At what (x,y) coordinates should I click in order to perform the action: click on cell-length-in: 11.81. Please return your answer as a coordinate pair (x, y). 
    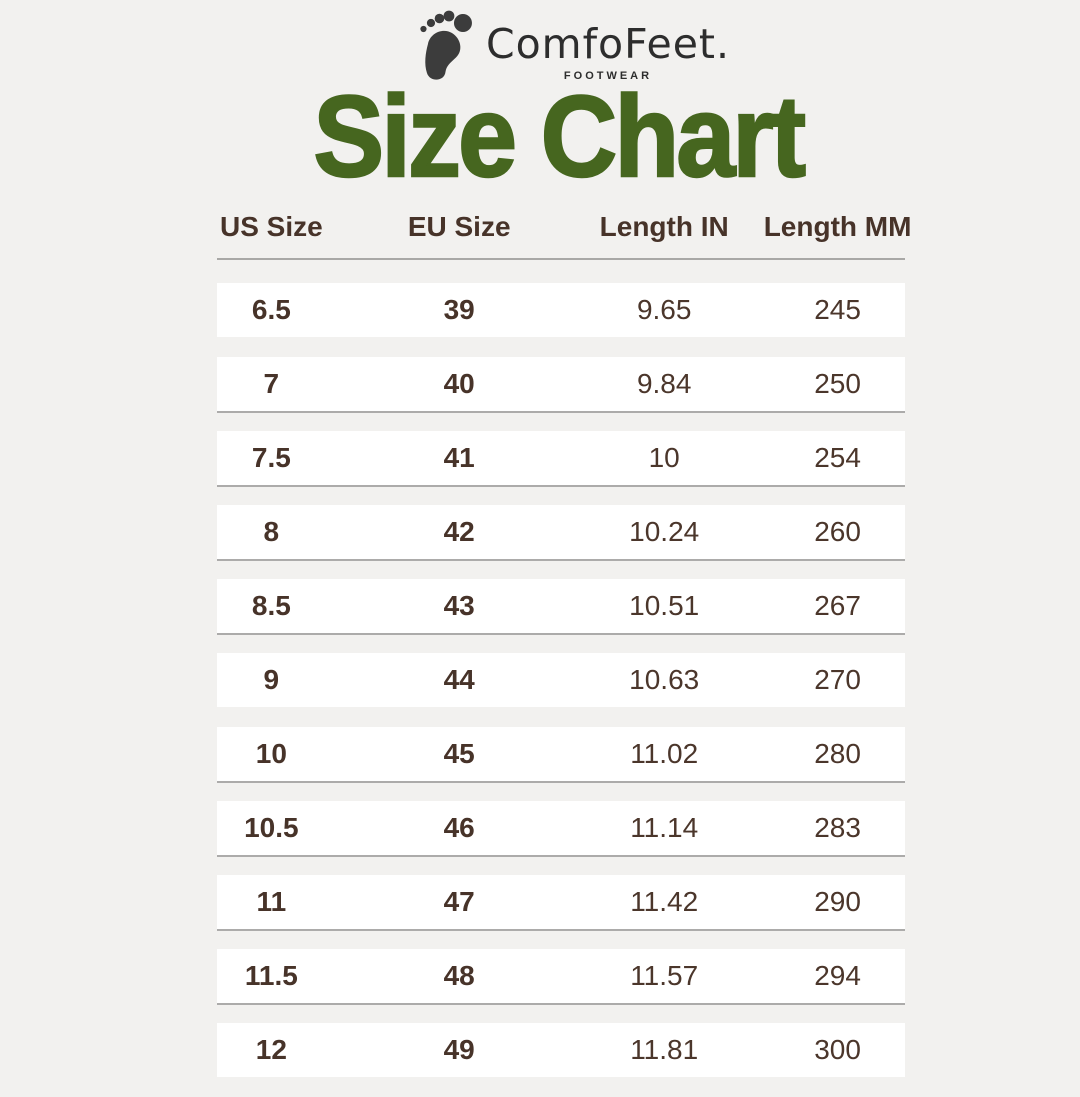
    Looking at the image, I should click on (664, 1049).